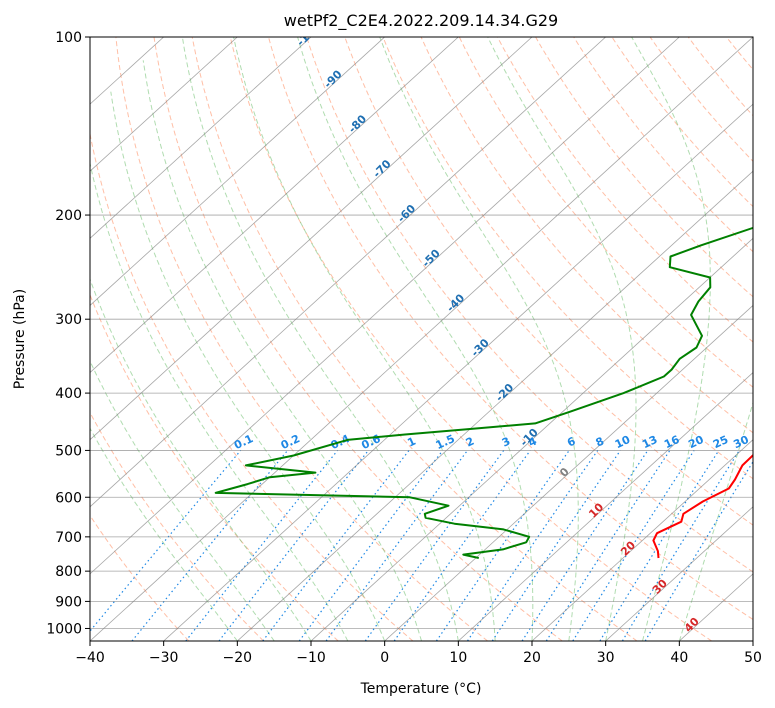  Describe the element at coordinates (532, 658) in the screenshot. I see `x-tick-label: 20` at that location.